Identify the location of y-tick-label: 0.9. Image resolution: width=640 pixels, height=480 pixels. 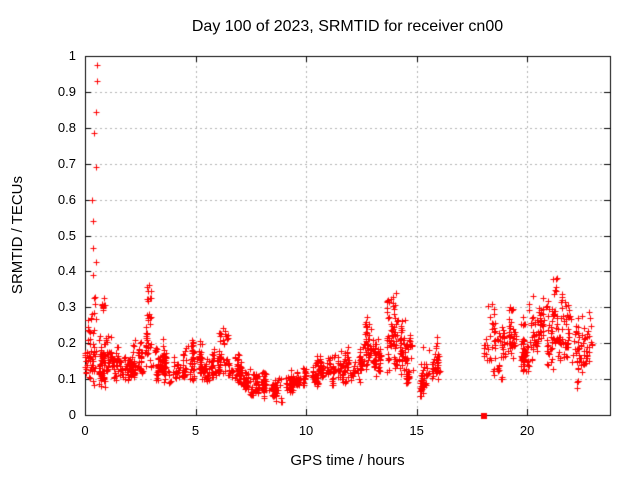
(66, 91).